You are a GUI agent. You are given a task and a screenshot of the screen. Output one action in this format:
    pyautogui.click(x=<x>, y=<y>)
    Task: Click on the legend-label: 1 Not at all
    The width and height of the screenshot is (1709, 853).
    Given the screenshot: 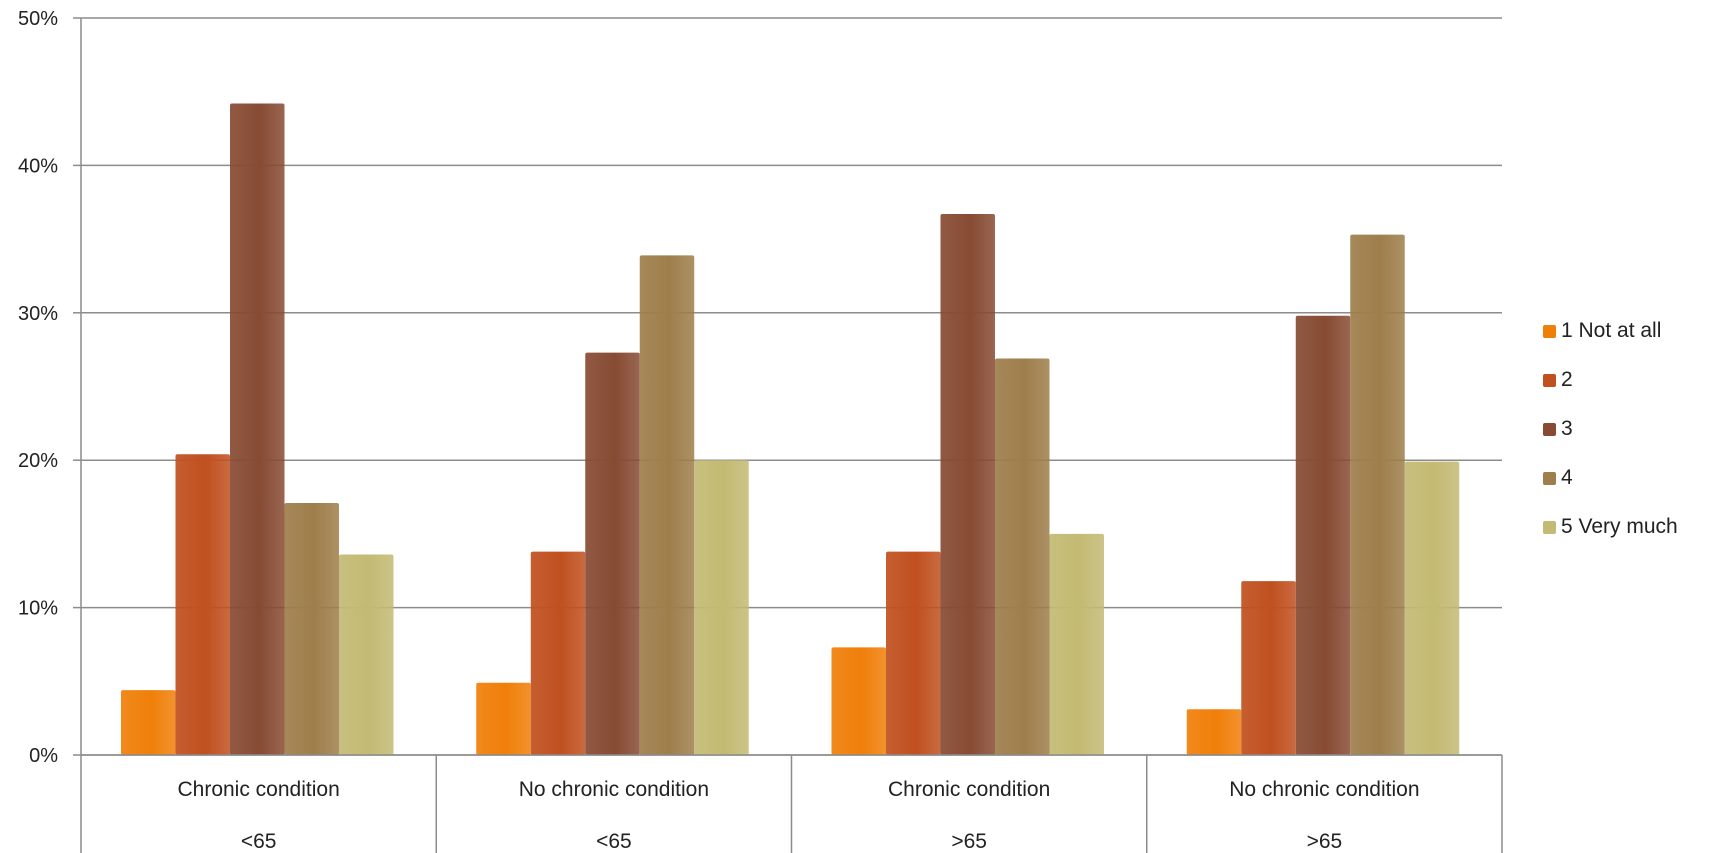 What is the action you would take?
    pyautogui.click(x=1611, y=330)
    